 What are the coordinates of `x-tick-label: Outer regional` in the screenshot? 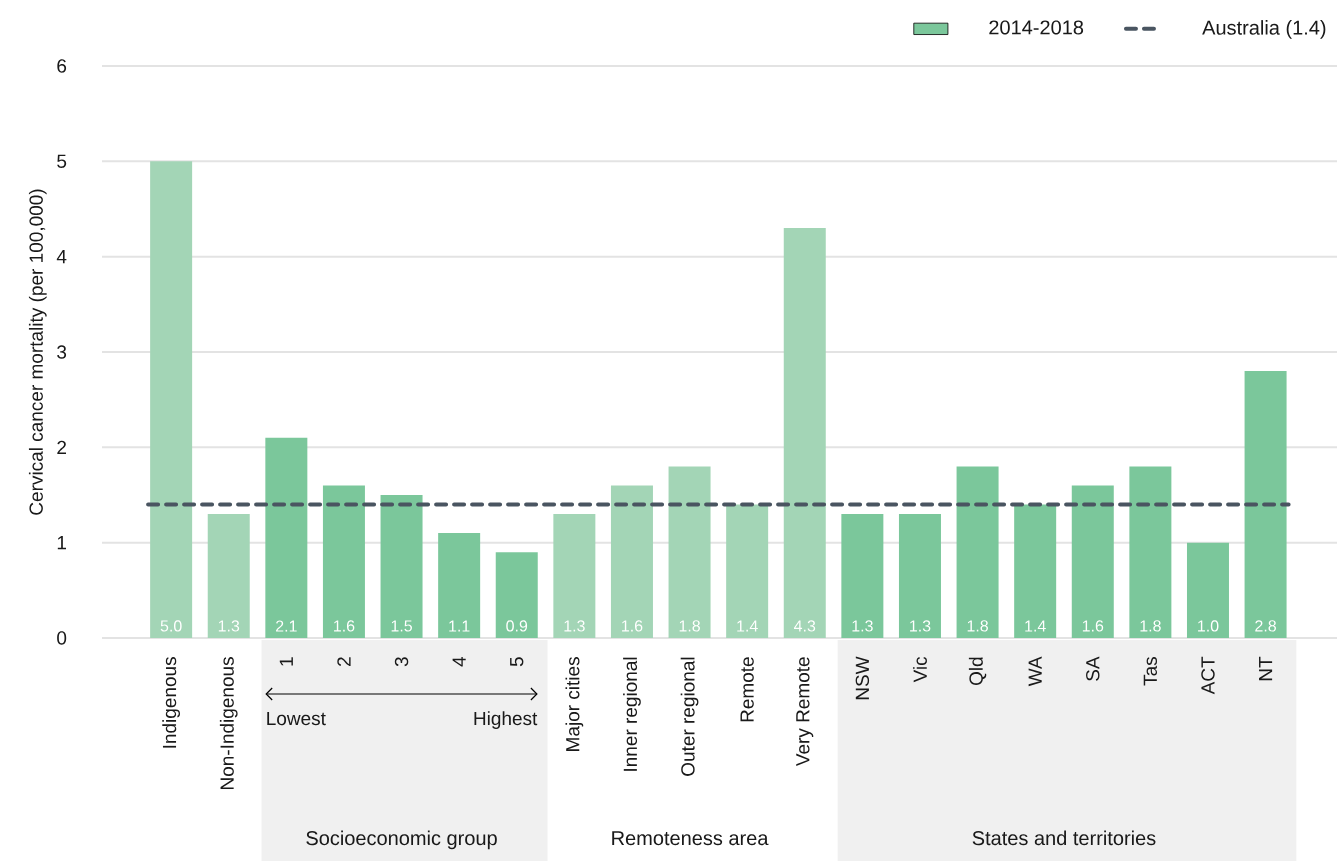 It's located at (689, 716).